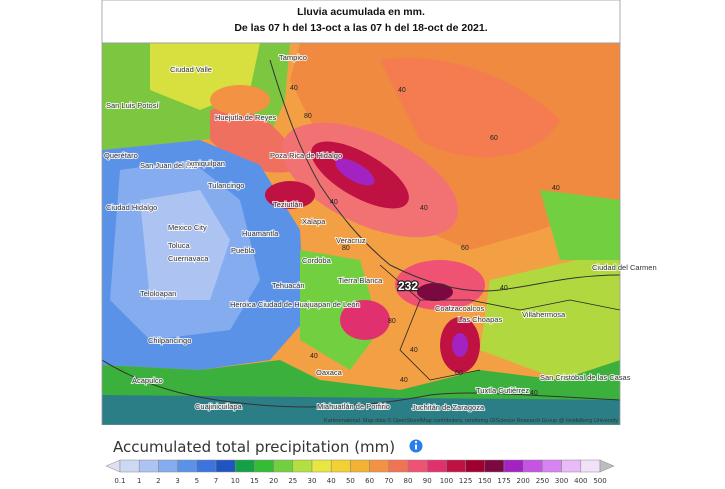  What do you see at coordinates (293, 57) in the screenshot?
I see `place-label: Tampico` at bounding box center [293, 57].